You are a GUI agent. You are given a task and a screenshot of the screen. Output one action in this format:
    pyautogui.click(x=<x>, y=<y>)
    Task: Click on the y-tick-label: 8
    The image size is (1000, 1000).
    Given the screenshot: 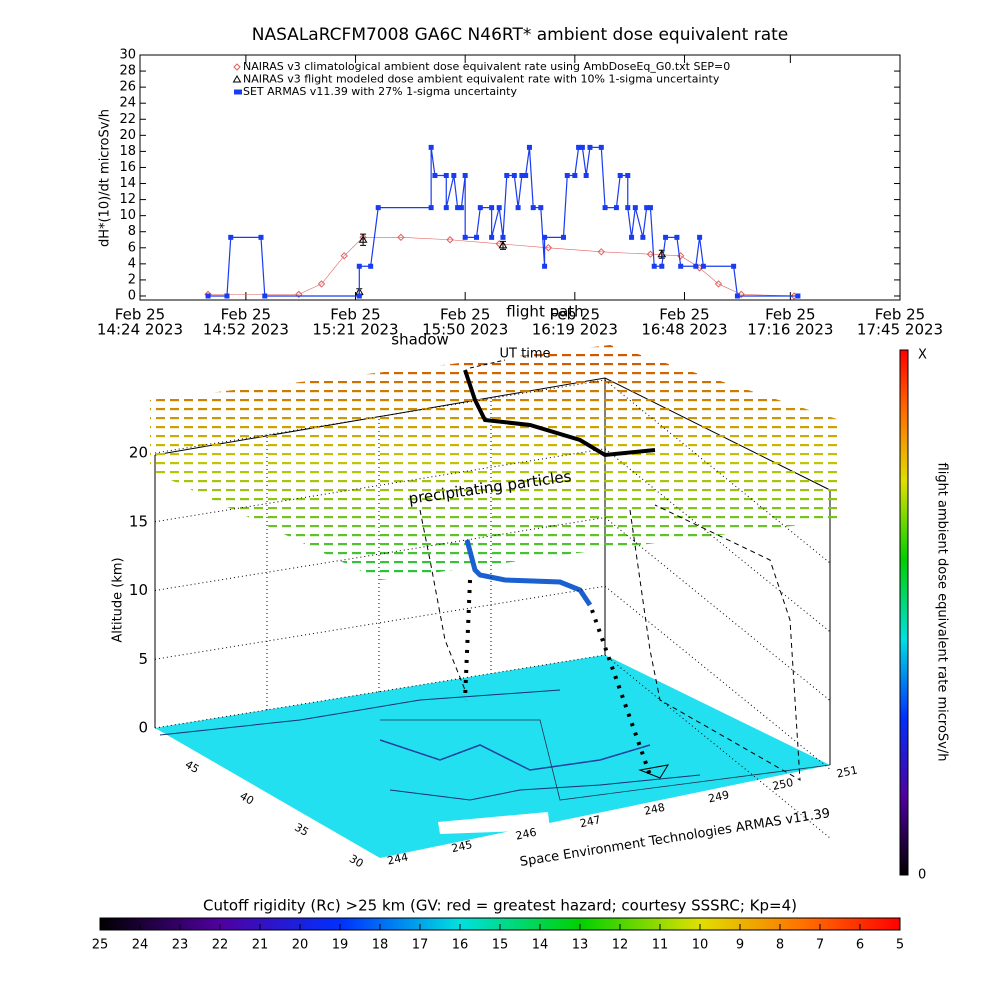 What is the action you would take?
    pyautogui.click(x=132, y=231)
    